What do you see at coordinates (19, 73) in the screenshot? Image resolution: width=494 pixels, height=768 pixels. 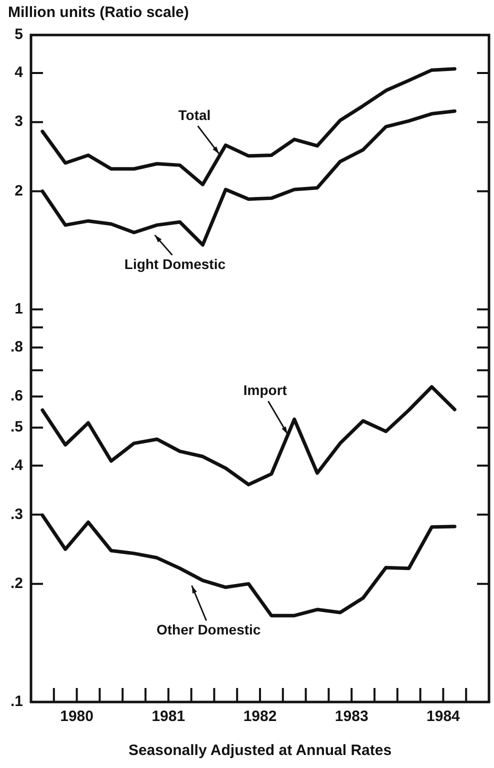 I see `y-tick-label: 4` at bounding box center [19, 73].